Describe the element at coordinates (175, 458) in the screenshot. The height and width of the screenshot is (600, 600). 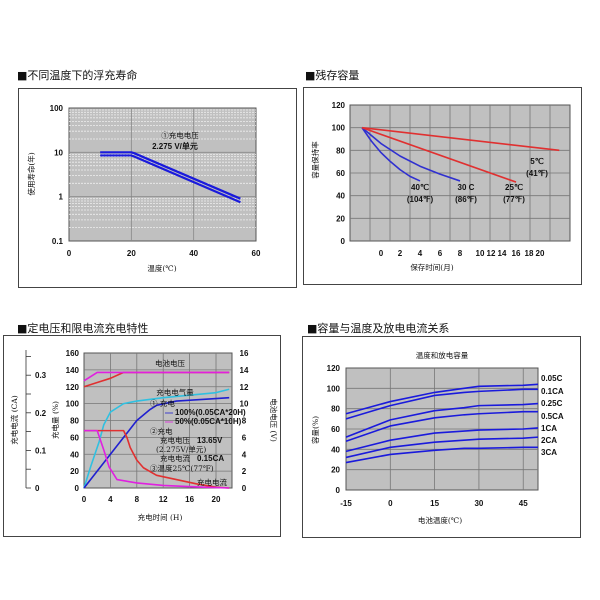
I see `legend-current: 充电电流` at that location.